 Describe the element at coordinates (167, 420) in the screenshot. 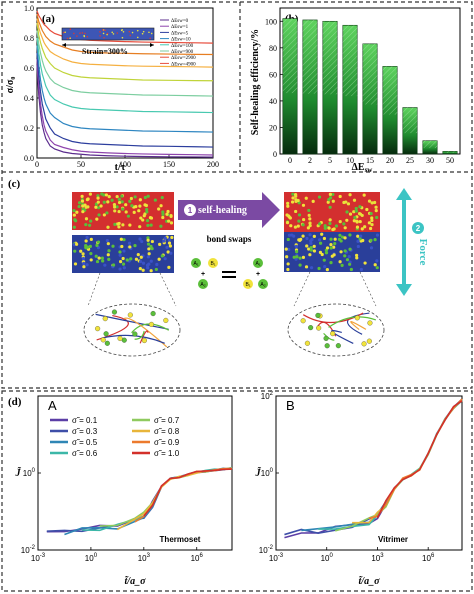

I see `panel-da-legend-label: σ̃ = 0.7` at that location.